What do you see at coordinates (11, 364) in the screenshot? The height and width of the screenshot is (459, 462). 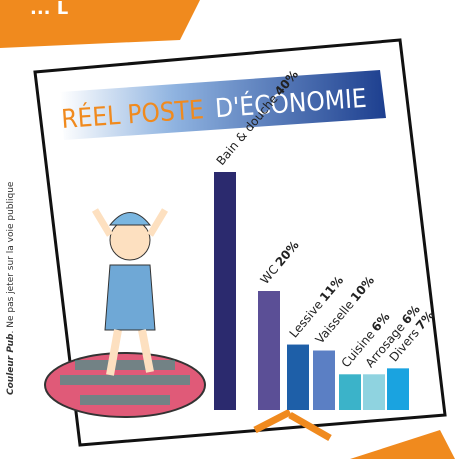 I see `side-brand: Couleur Pub` at bounding box center [11, 364].